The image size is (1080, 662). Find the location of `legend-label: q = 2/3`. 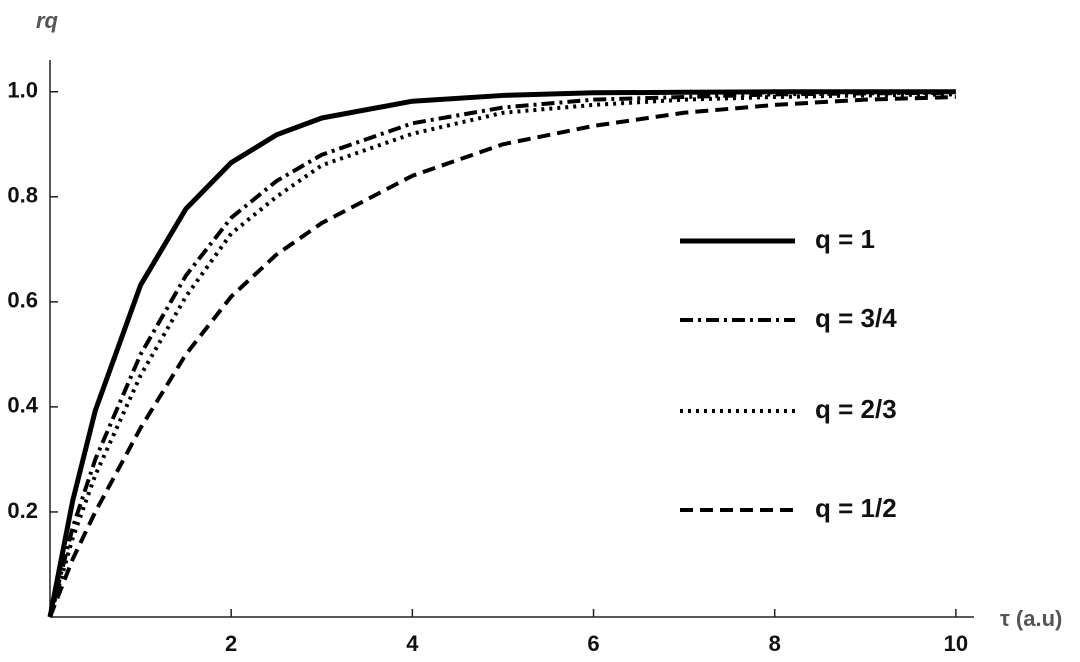

legend-label: q = 2/3 is located at coordinates (856, 409).